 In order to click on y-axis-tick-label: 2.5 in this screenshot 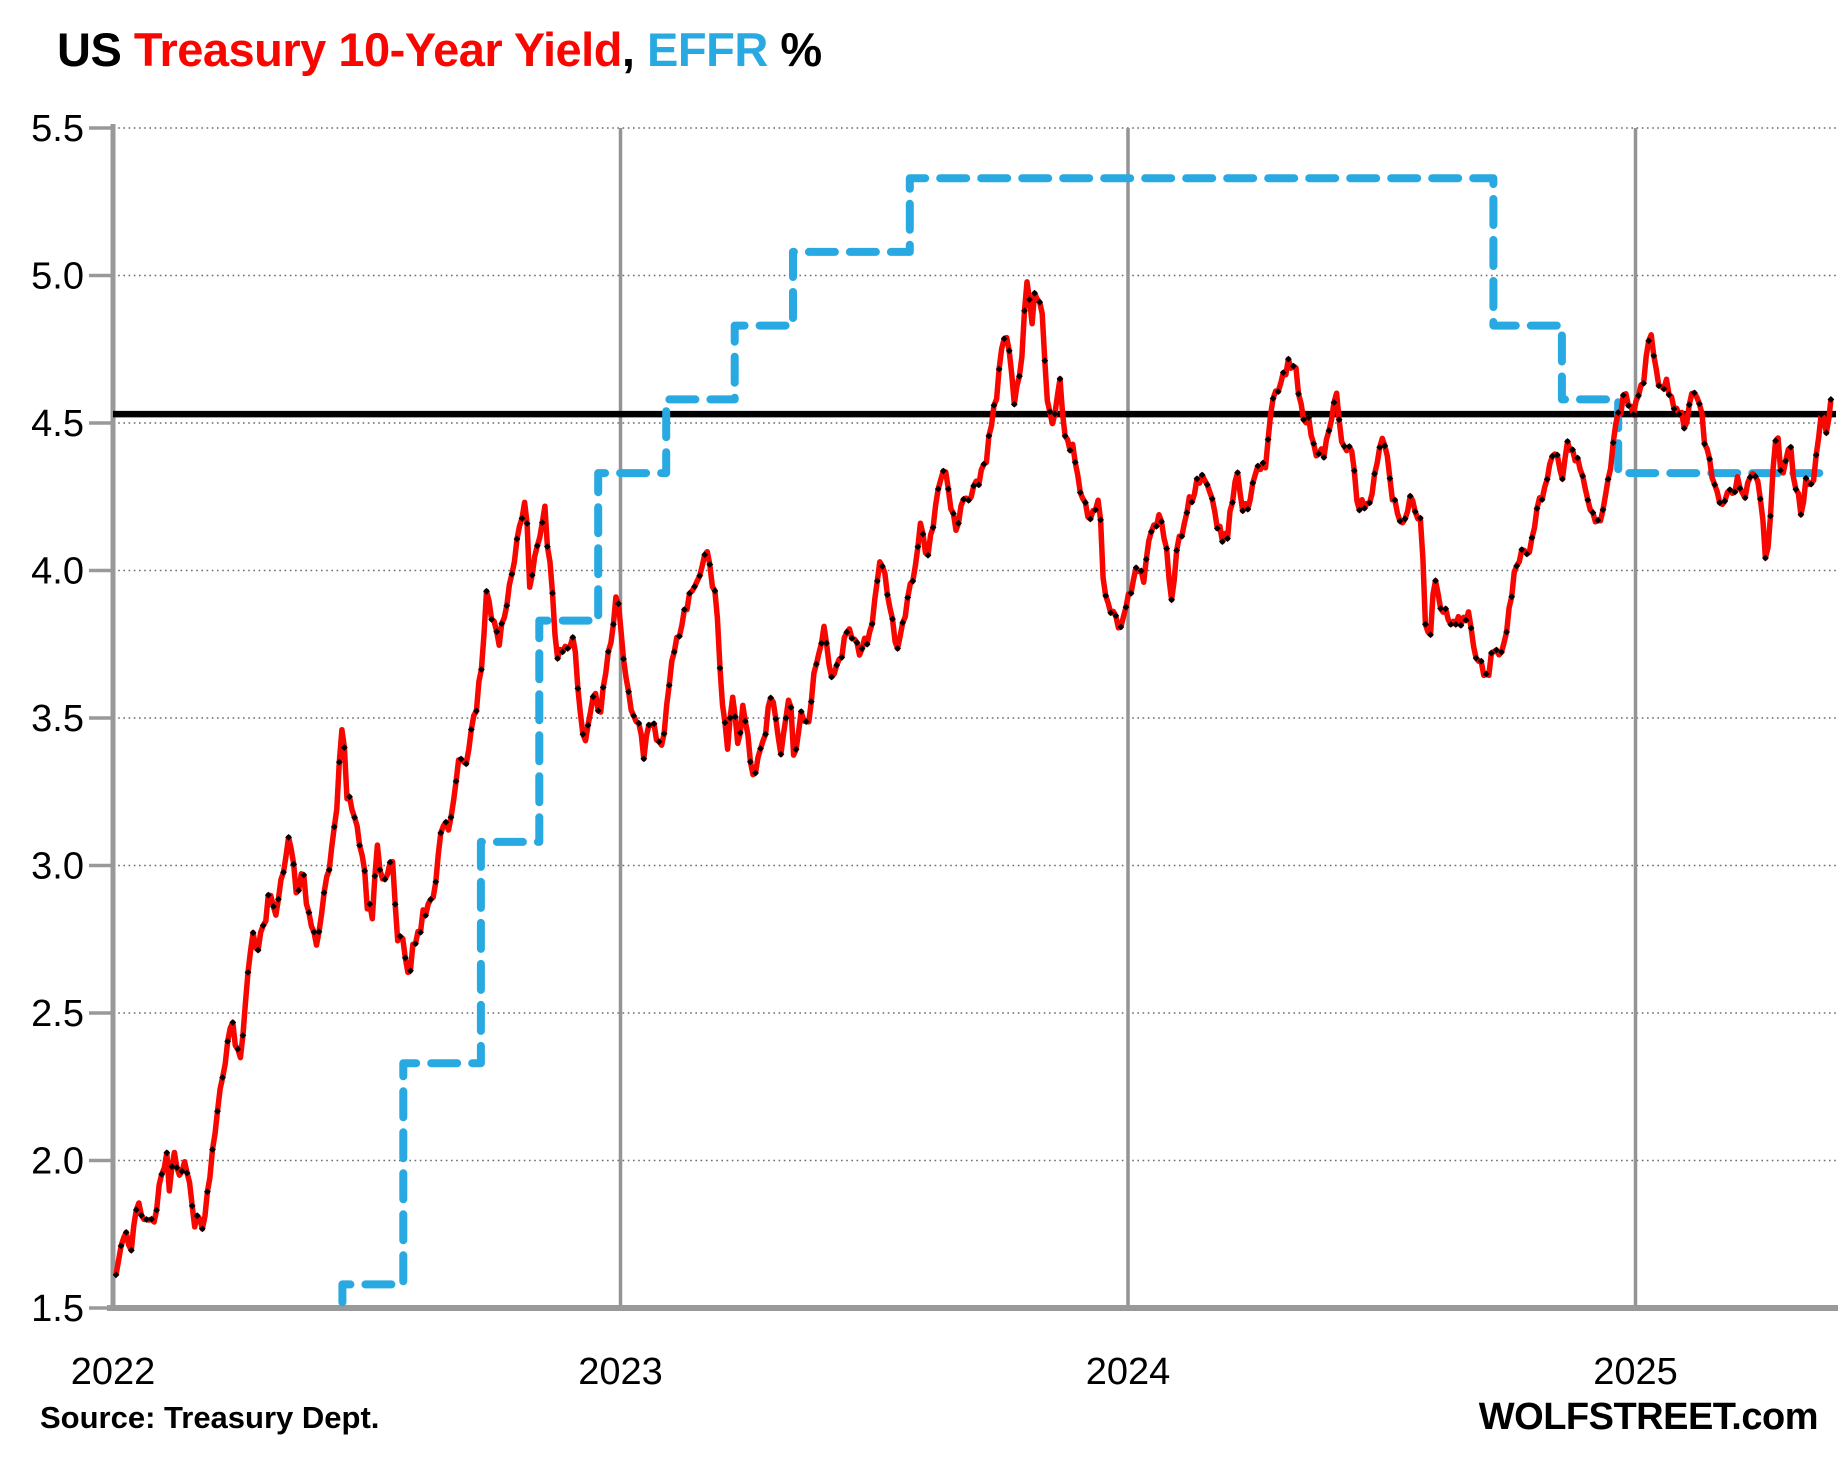, I will do `click(57, 1014)`.